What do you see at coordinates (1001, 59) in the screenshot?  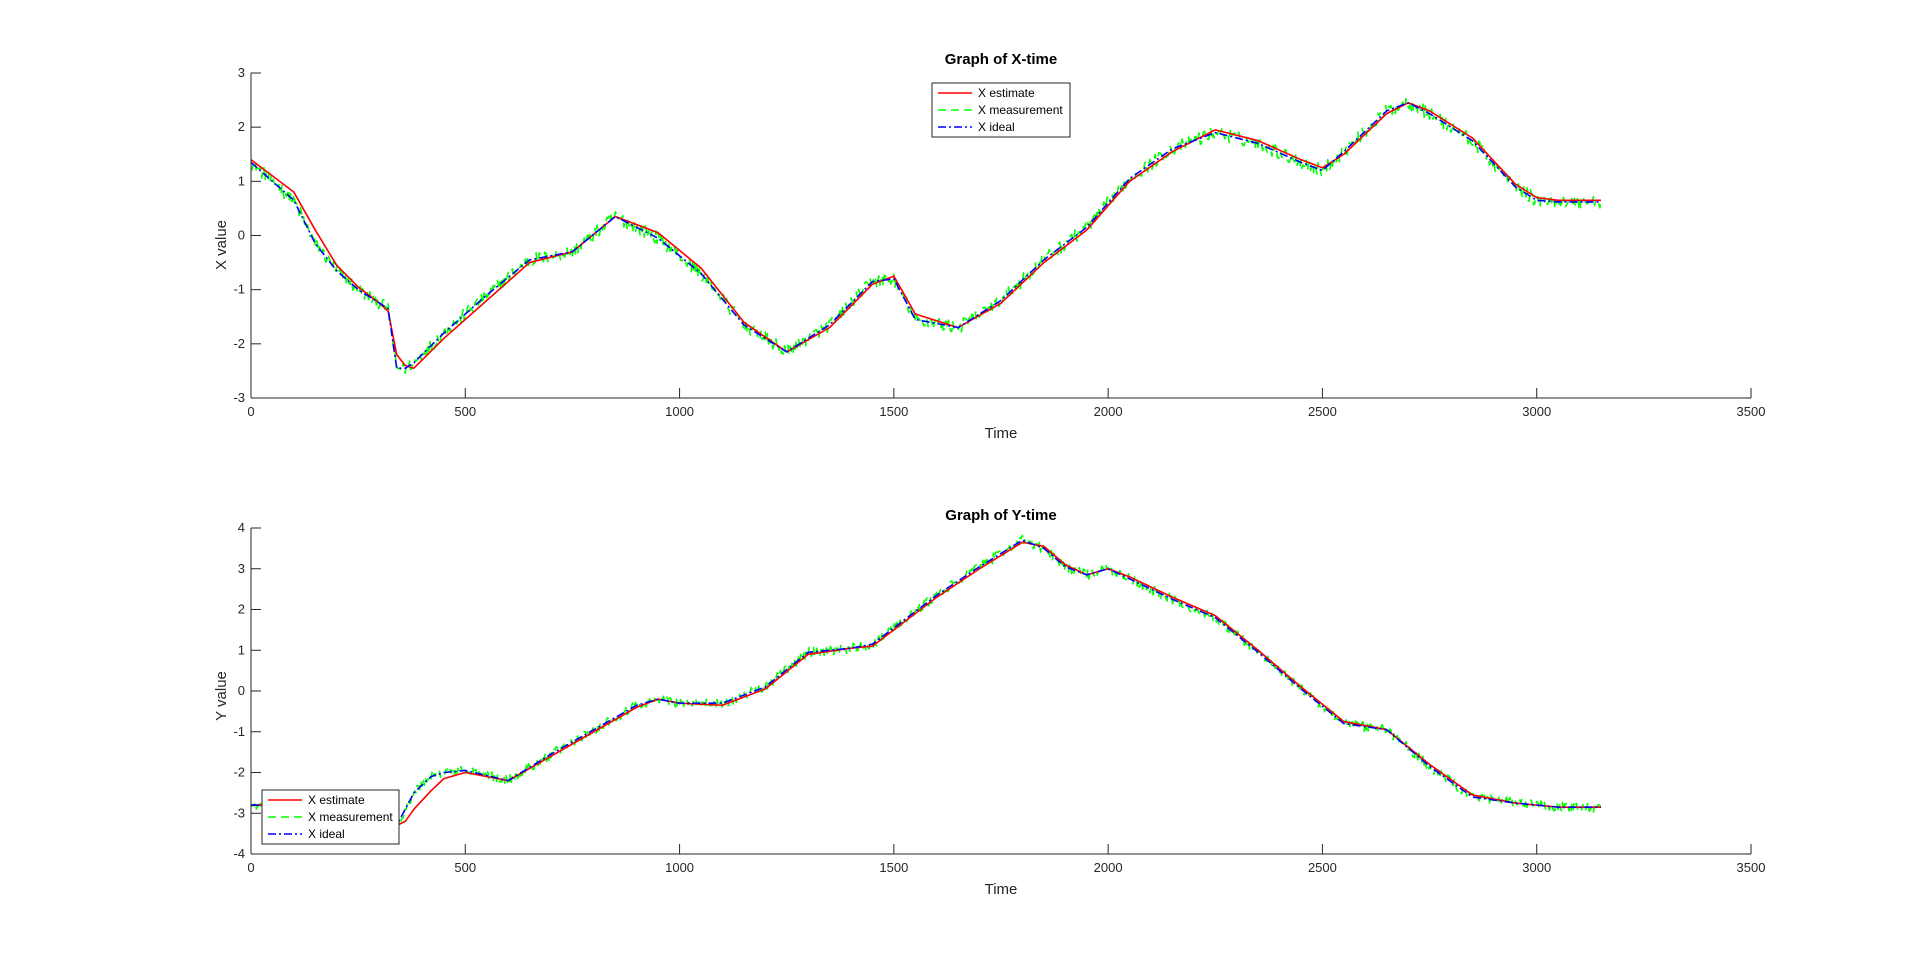 I see `chart-title: Graph of X-time` at bounding box center [1001, 59].